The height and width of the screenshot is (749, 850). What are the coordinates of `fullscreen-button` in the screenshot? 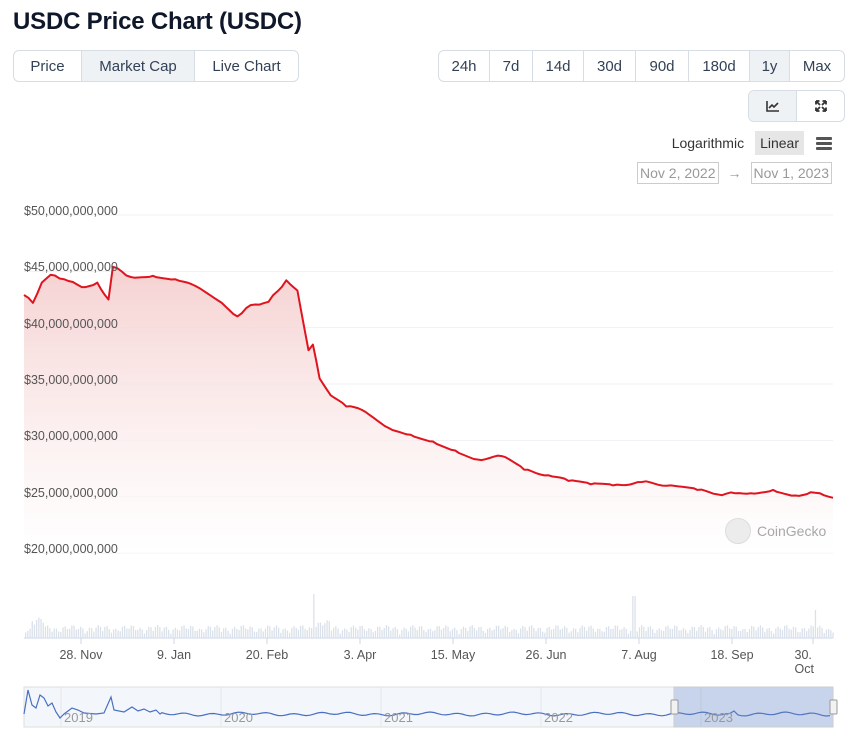 It's located at (820, 106).